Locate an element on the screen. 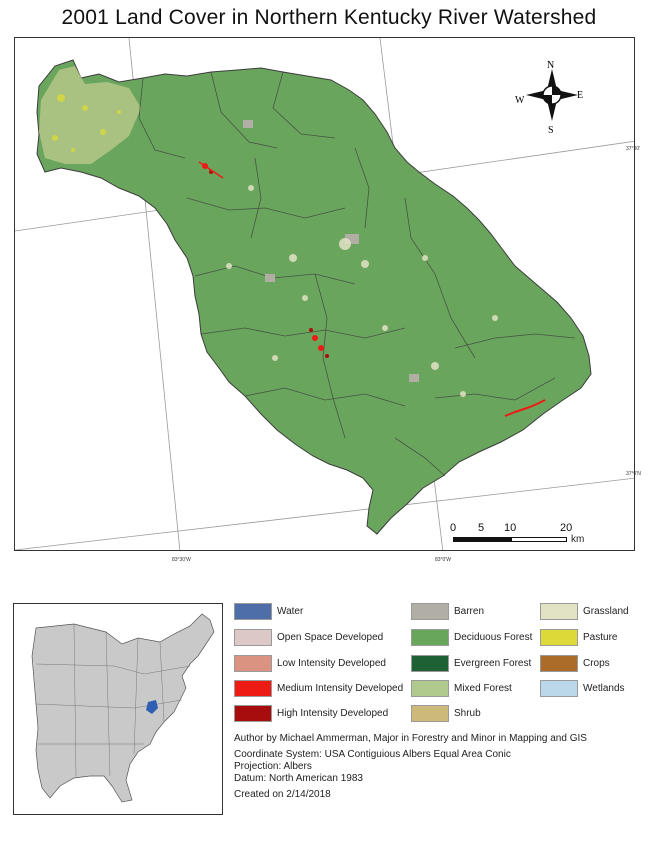 This screenshot has width=658, height=846. northwest-pasture-area is located at coordinates (90, 115).